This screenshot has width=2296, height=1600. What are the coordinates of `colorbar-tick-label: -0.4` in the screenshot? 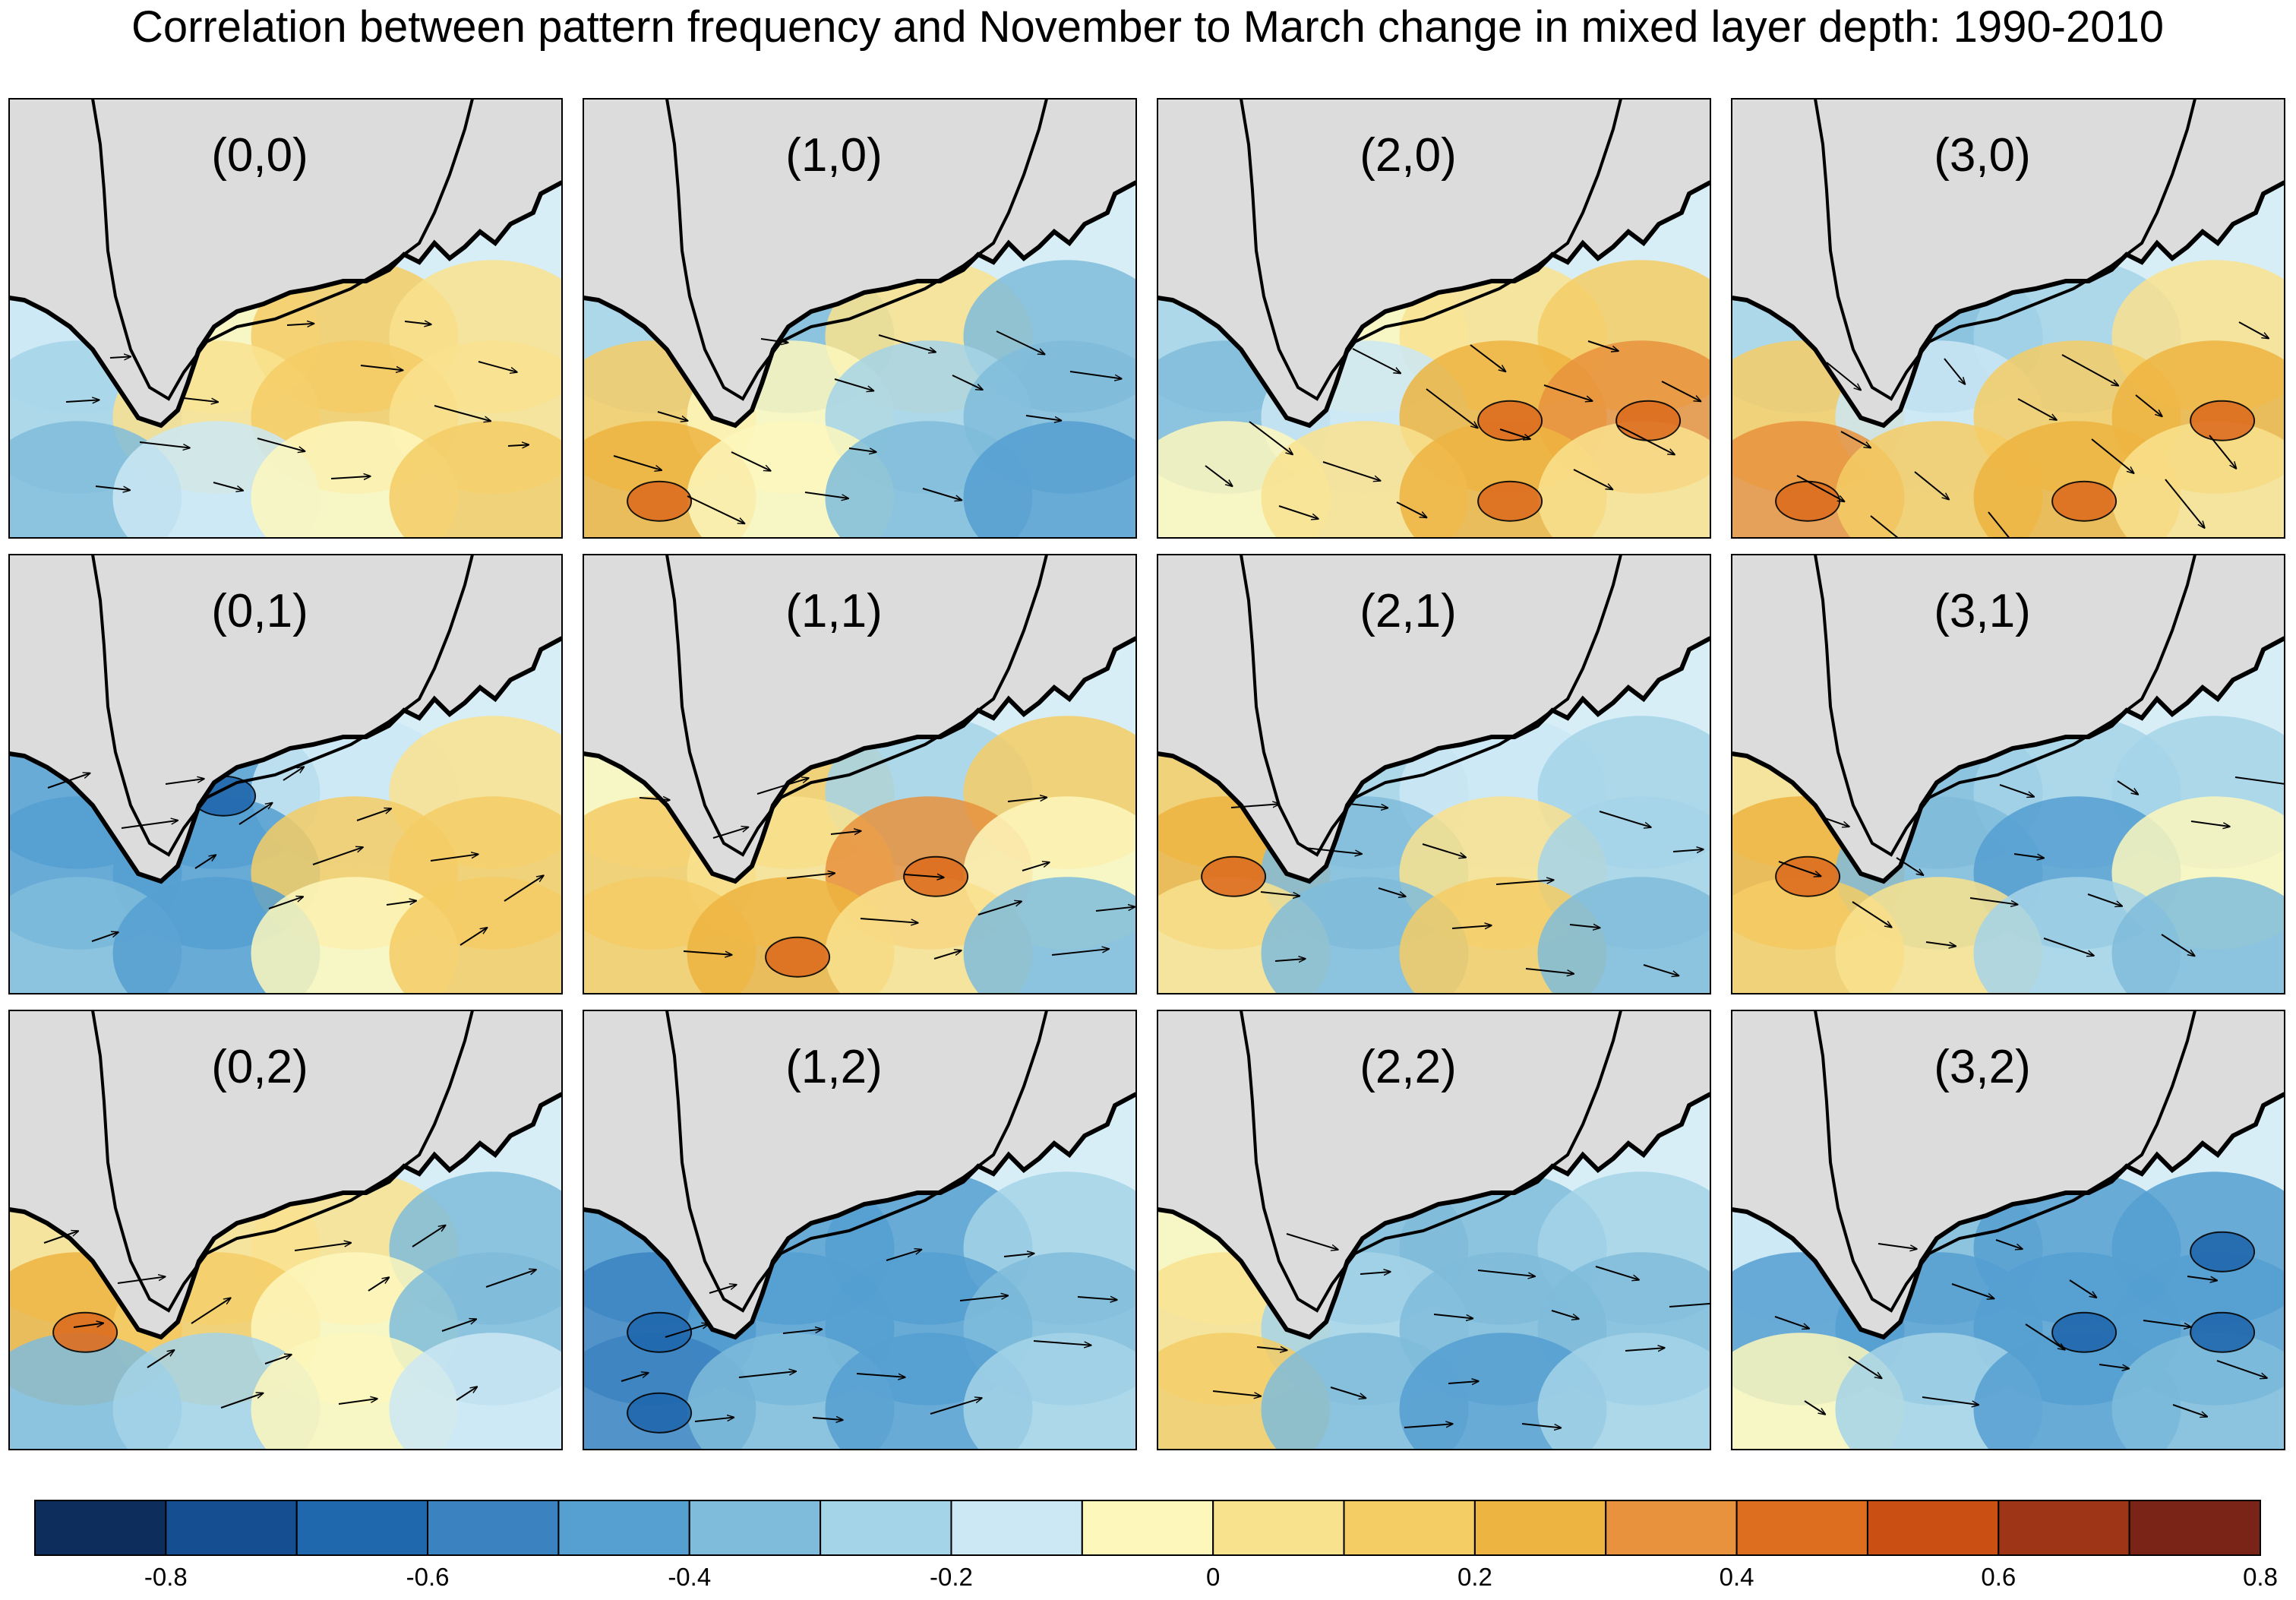 It's located at (689, 1577).